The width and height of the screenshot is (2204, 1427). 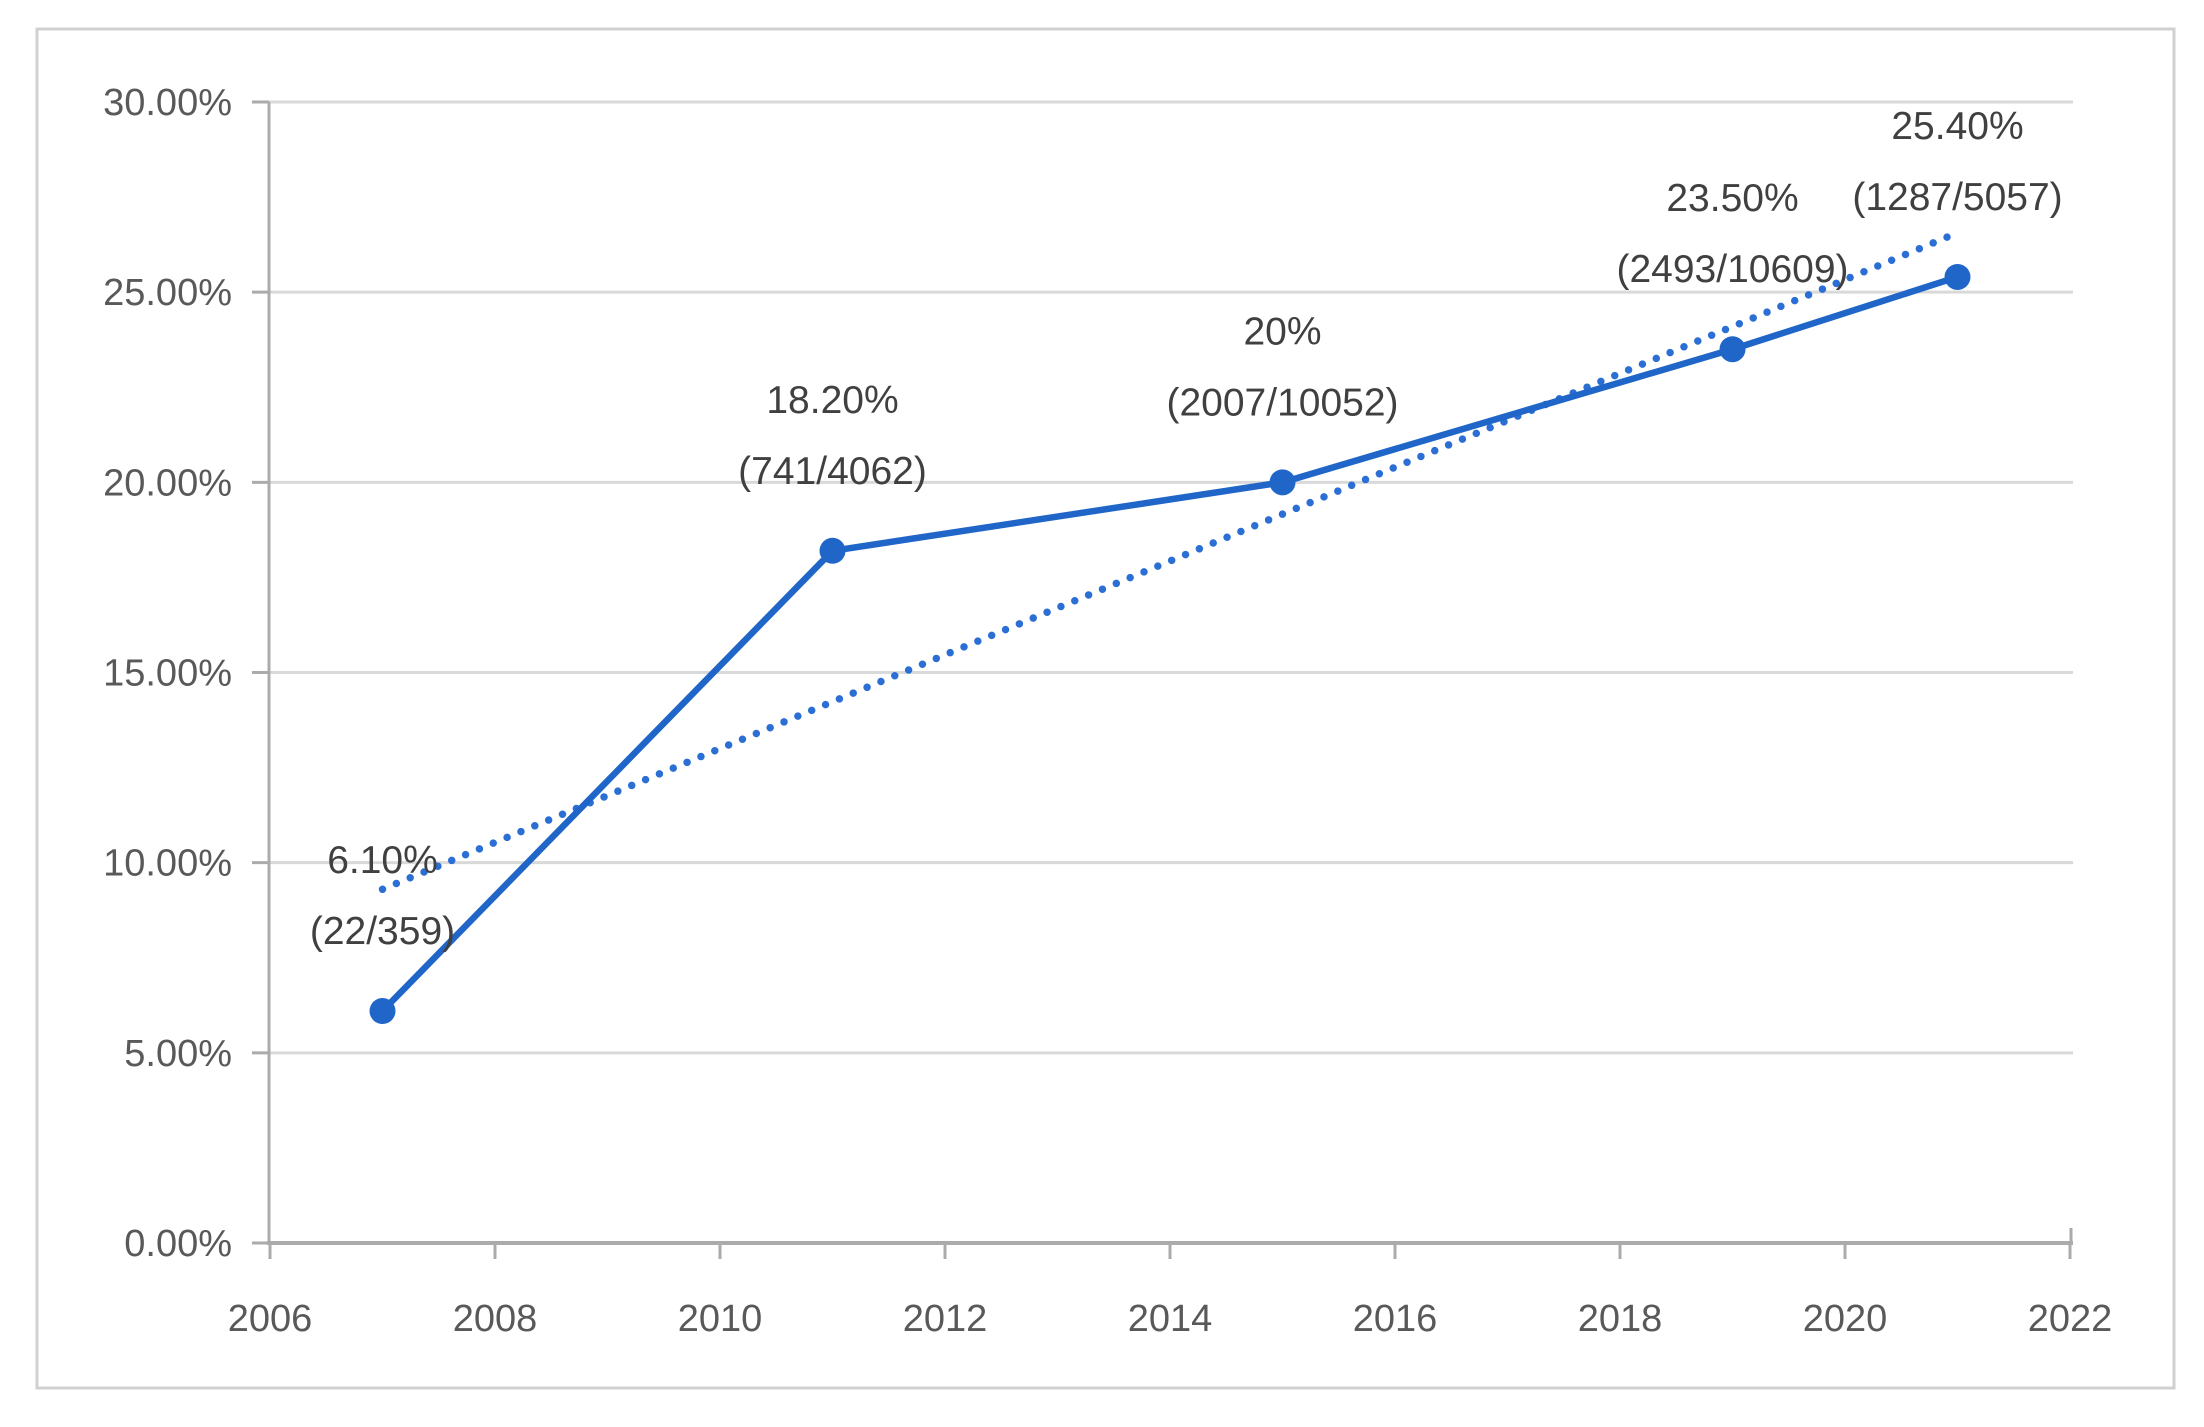 I want to click on y-tick-label-0pct: 0.00%, so click(x=178, y=1244).